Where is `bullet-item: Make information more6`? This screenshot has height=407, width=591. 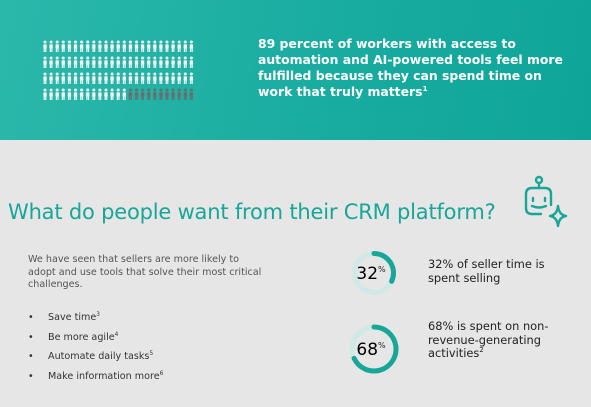
bullet-item: Make information more6 is located at coordinates (96, 376).